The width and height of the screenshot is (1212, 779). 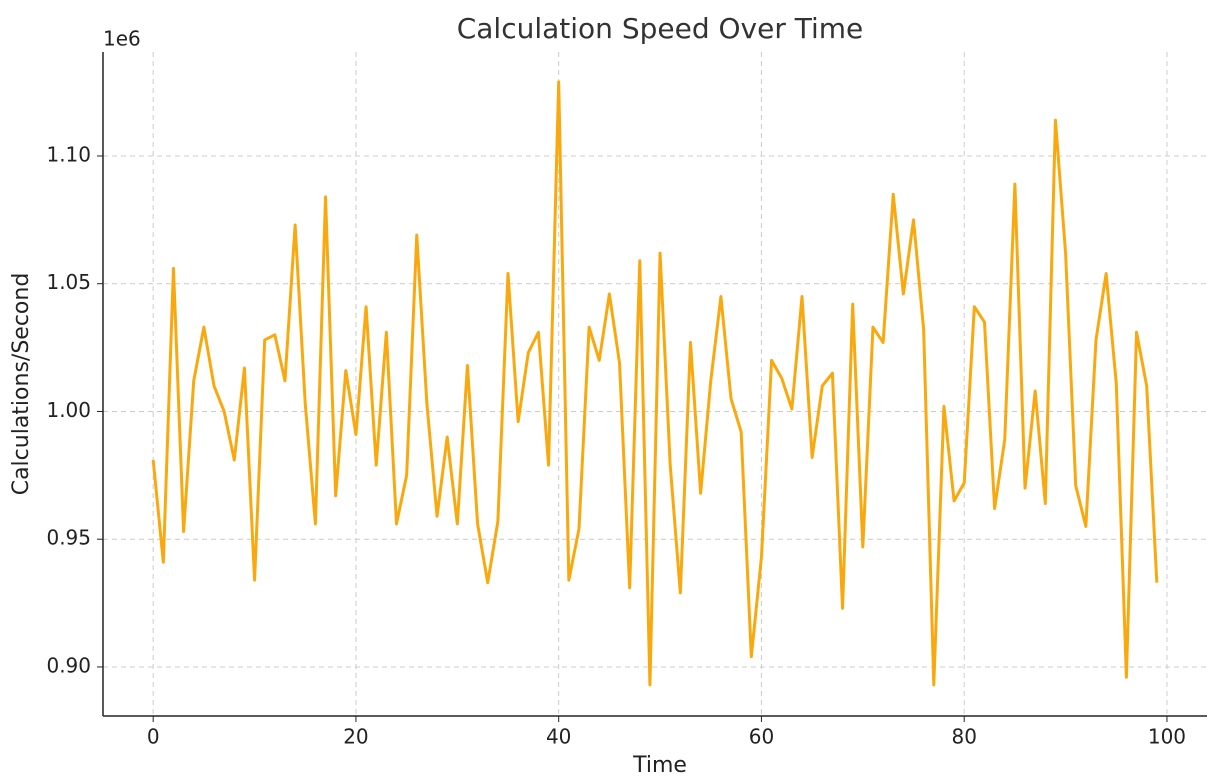 What do you see at coordinates (355, 737) in the screenshot?
I see `x-tick-label: 20` at bounding box center [355, 737].